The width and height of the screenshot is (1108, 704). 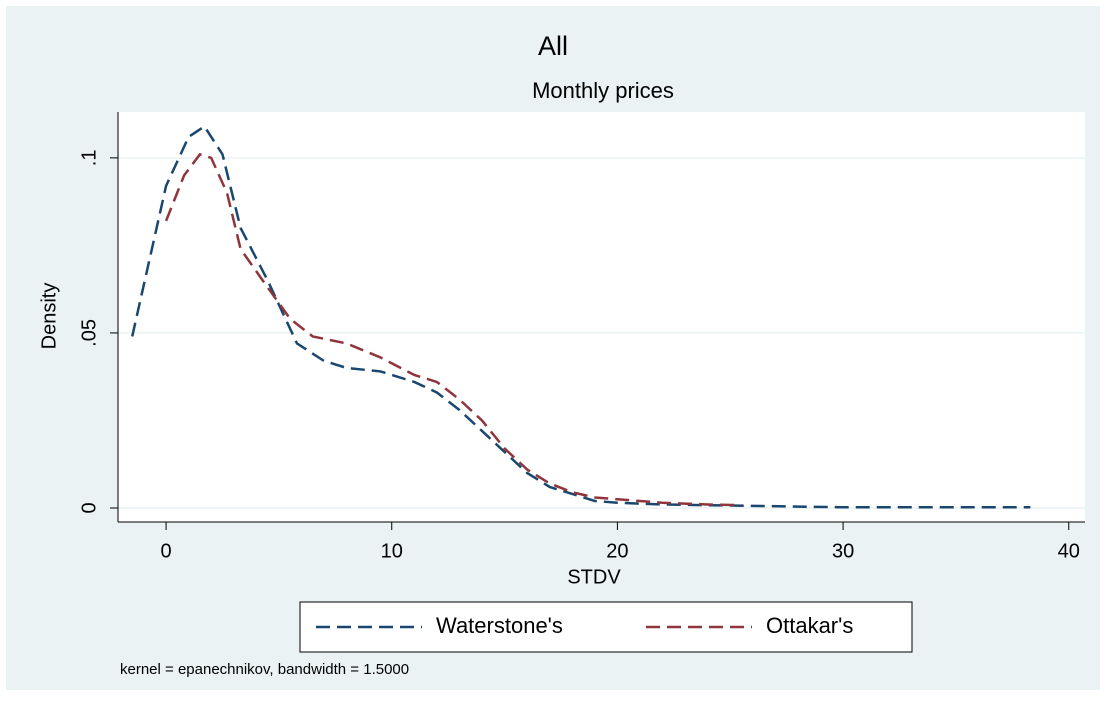 I want to click on x-tick-label: 0, so click(x=166, y=551).